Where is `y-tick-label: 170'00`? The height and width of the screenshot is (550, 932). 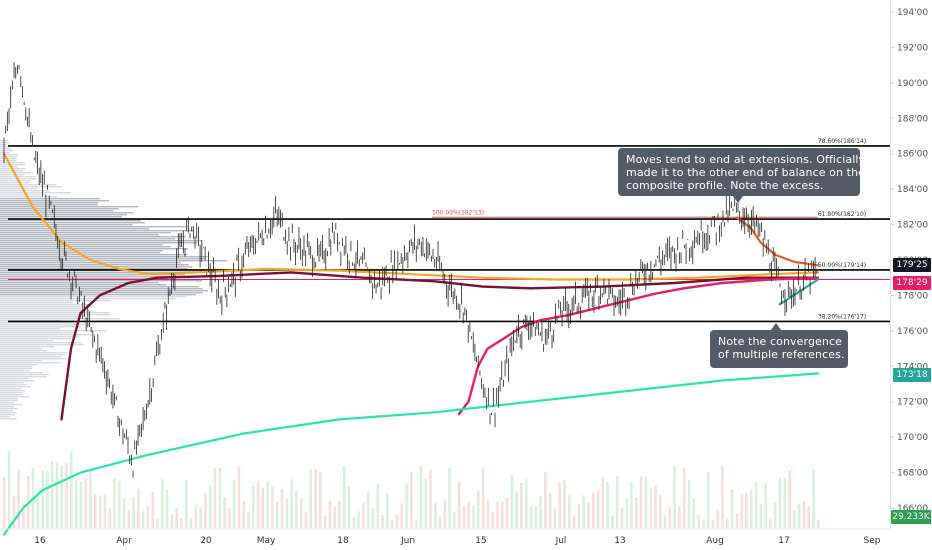
y-tick-label: 170'00 is located at coordinates (912, 438).